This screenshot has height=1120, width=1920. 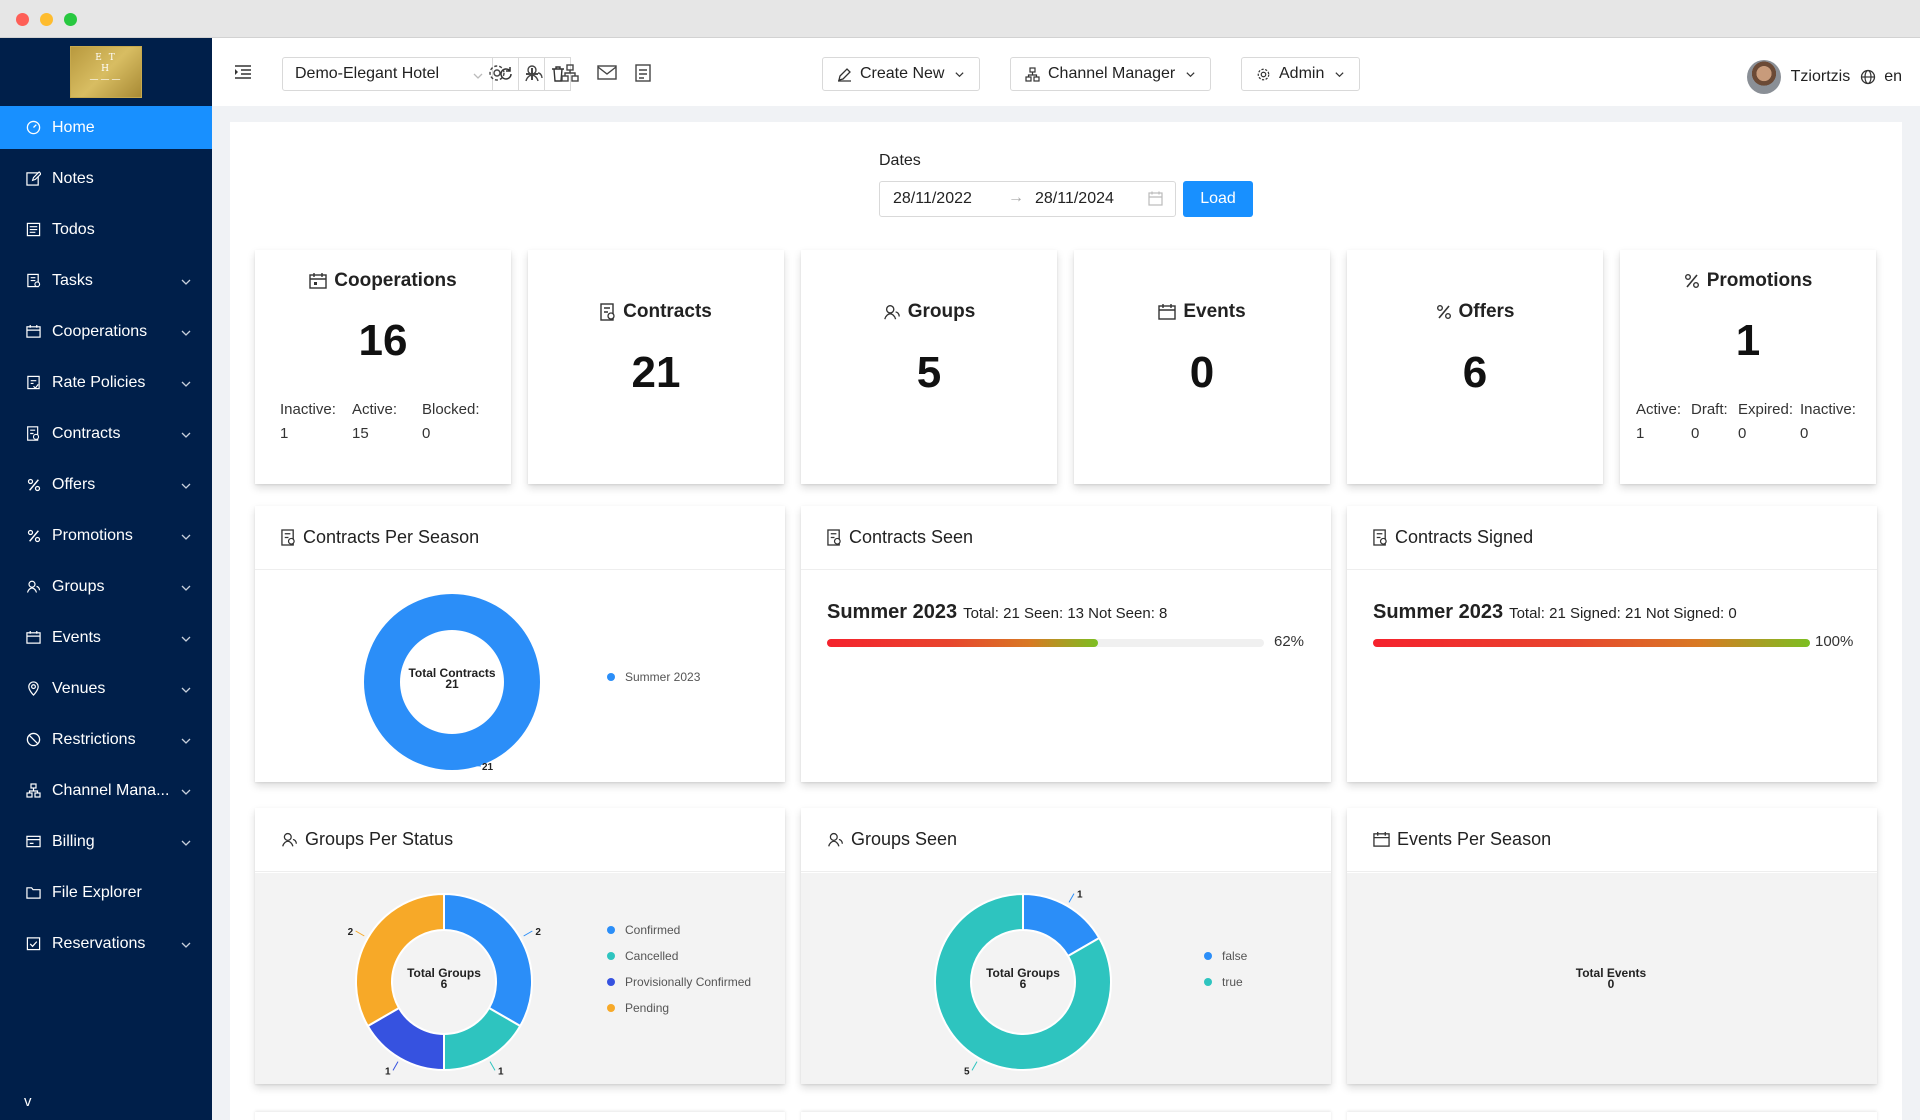 I want to click on sidebar-item-groups: Groups, so click(x=106, y=586).